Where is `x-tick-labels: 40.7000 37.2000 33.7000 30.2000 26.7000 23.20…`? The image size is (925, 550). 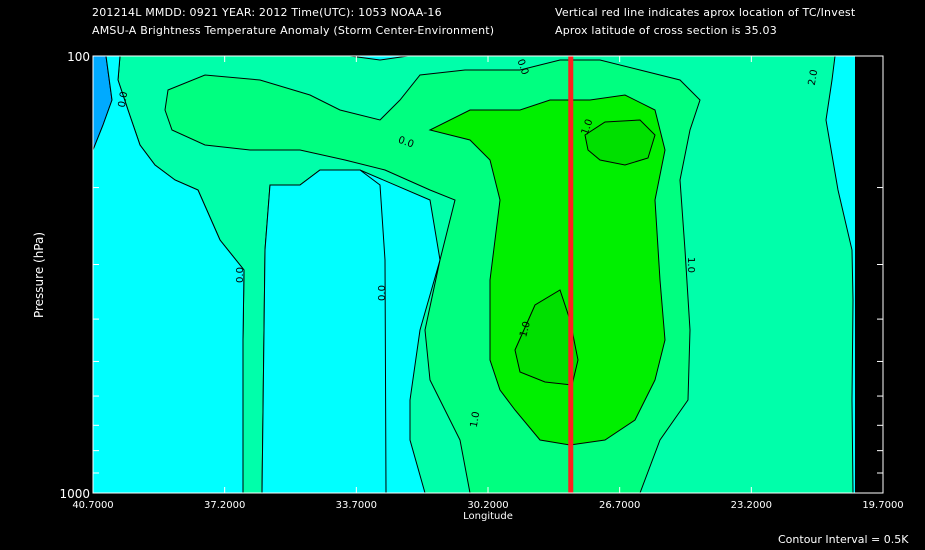 x-tick-labels: 40.7000 37.2000 33.7000 30.2000 26.7000 23.20… is located at coordinates (487, 505).